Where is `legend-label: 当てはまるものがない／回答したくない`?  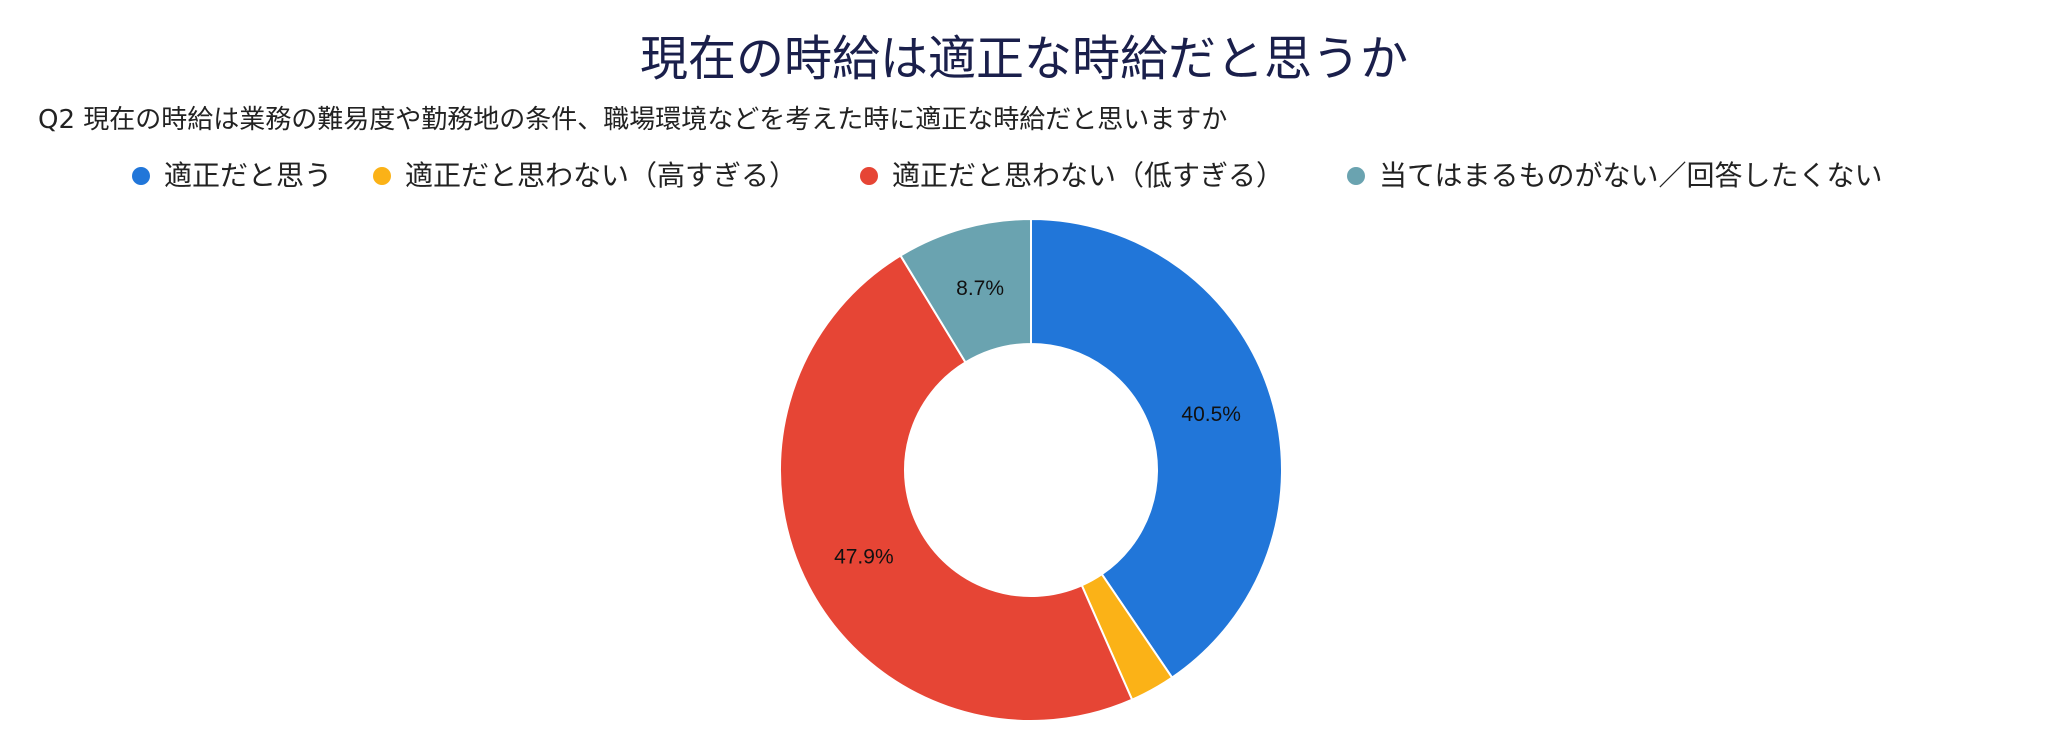
legend-label: 当てはまるものがない／回答したくない is located at coordinates (1631, 175).